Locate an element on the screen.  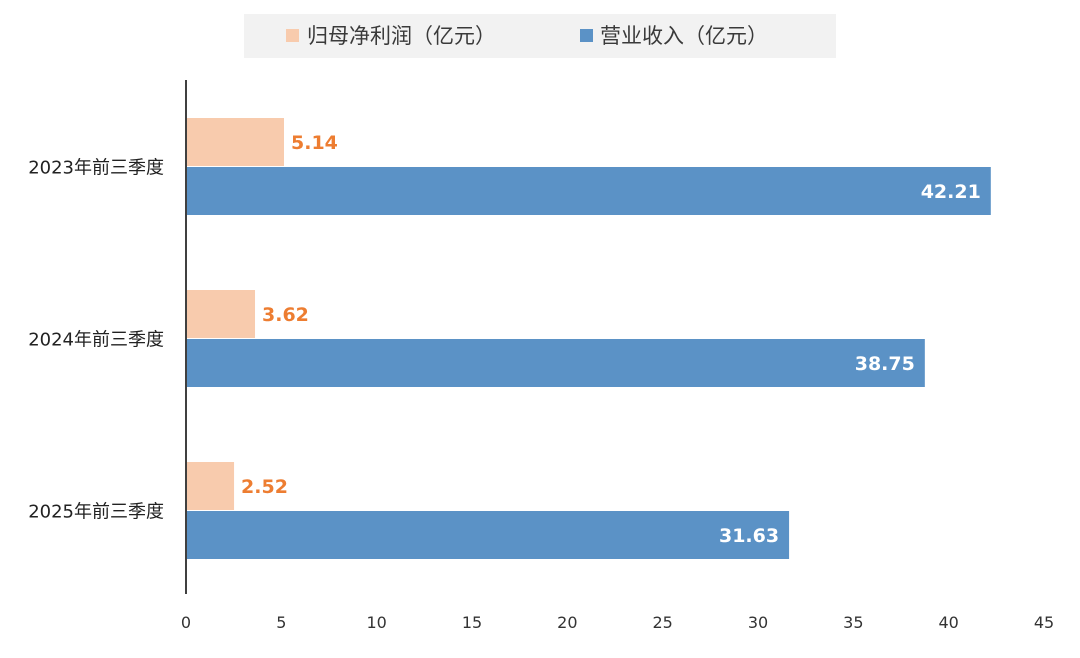
x-tick-label-2: 5 is located at coordinates (281, 622).